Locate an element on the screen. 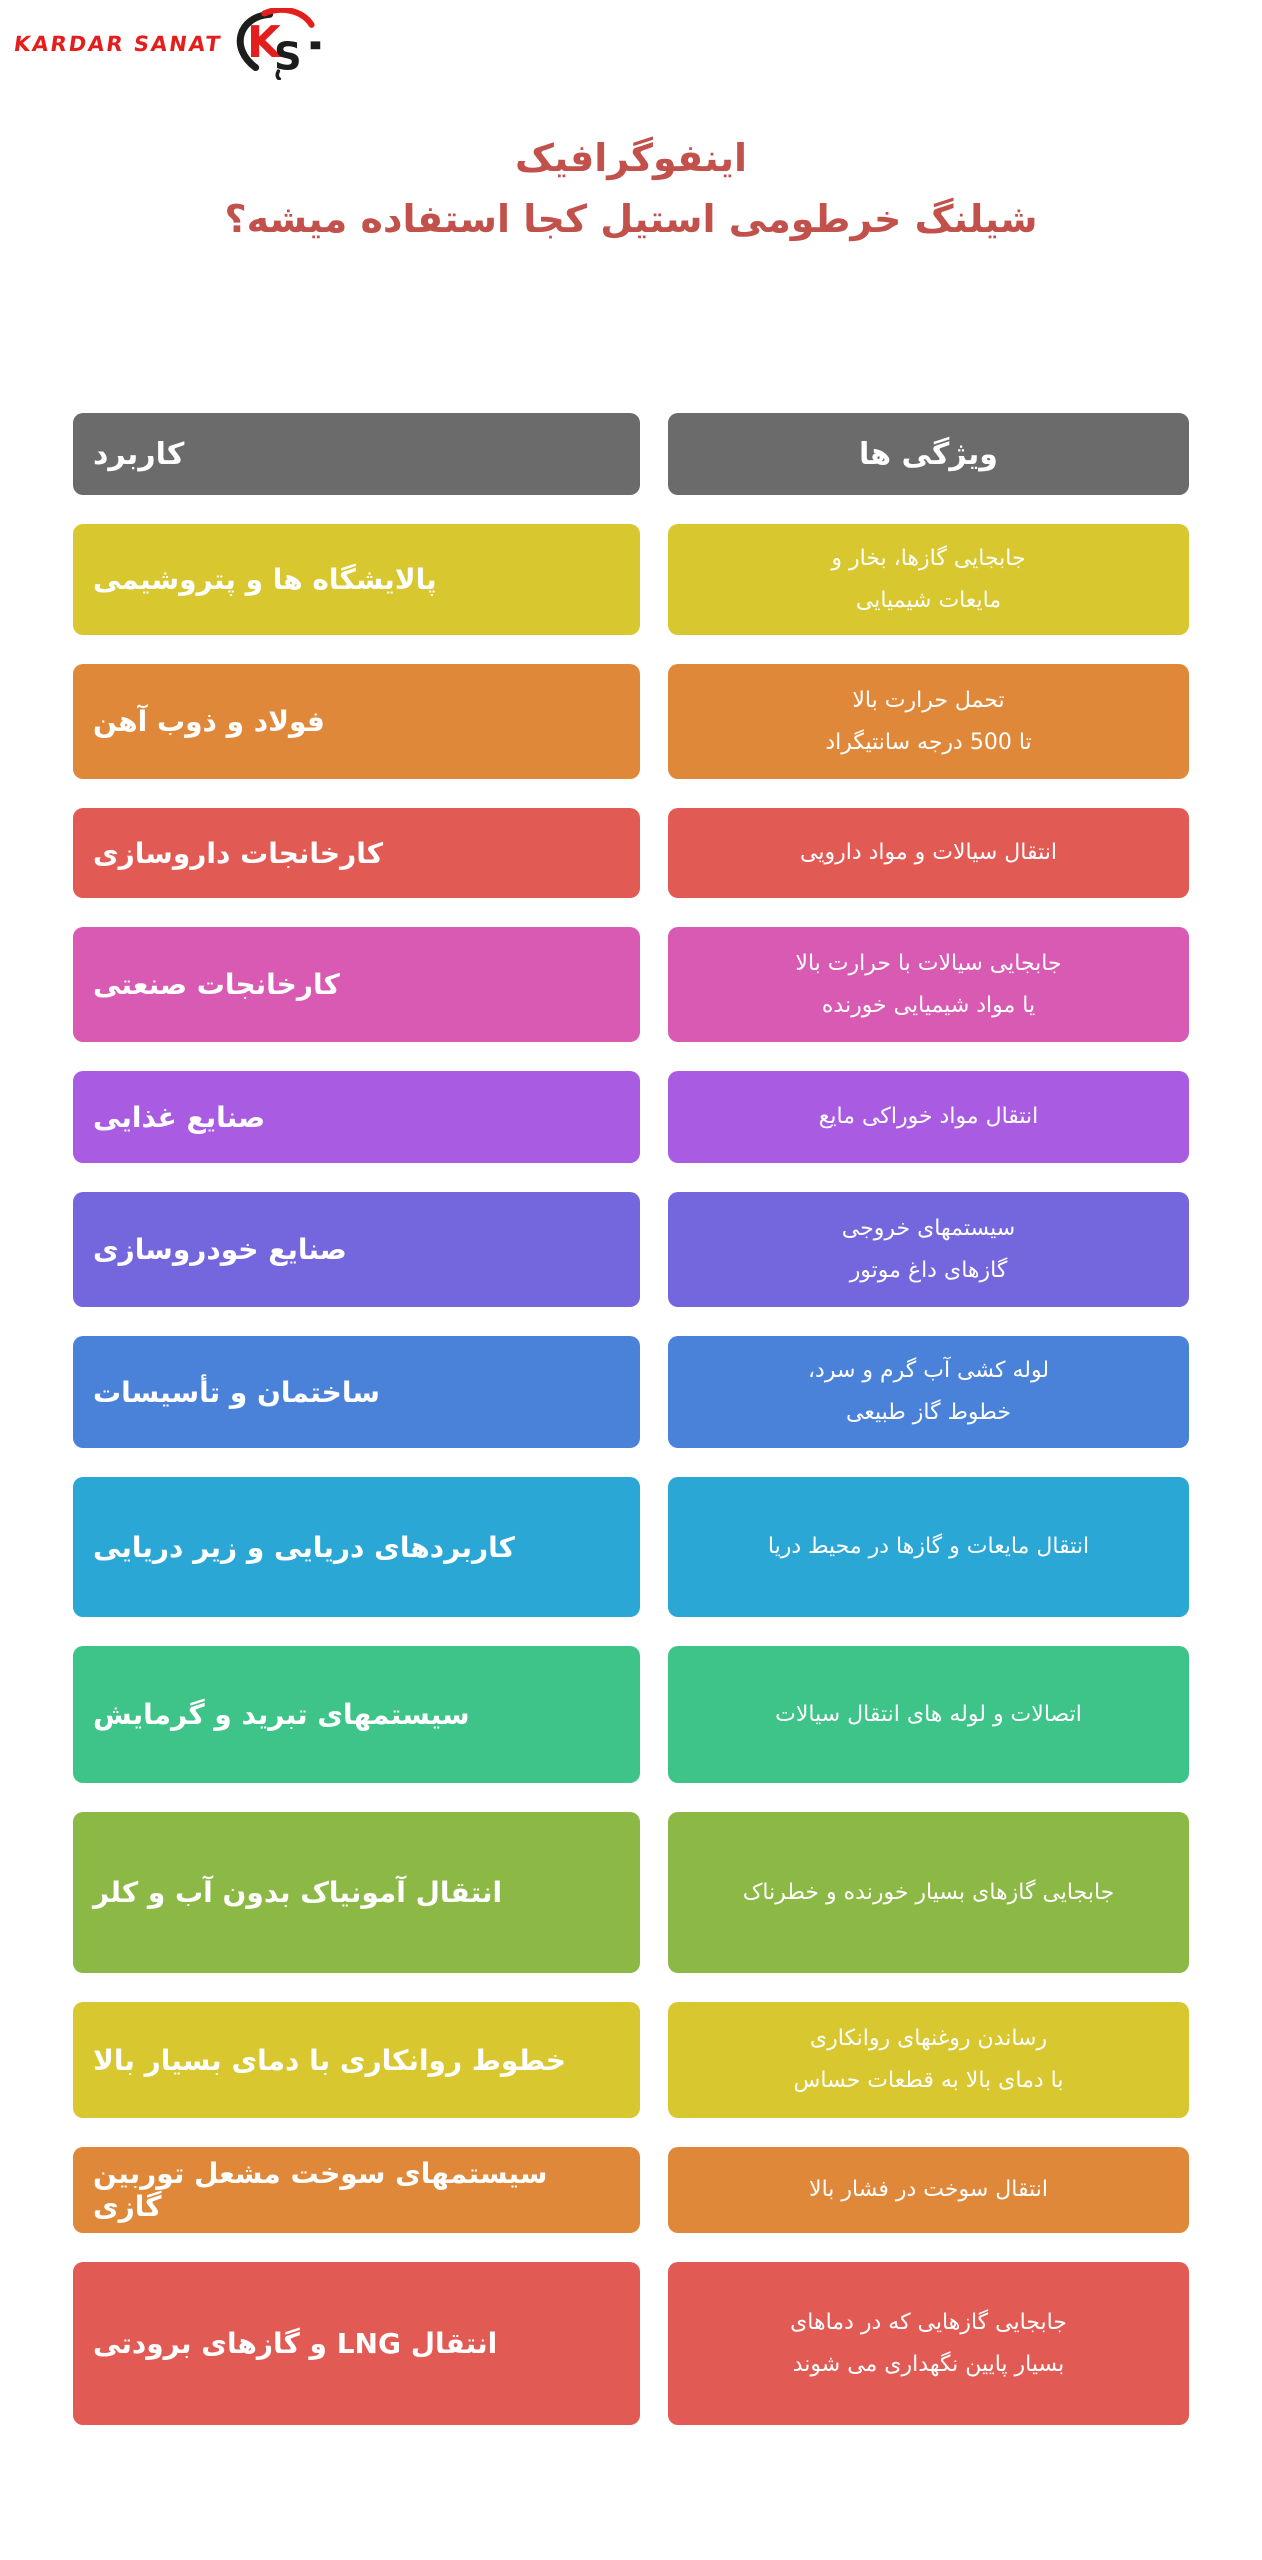 The width and height of the screenshot is (1262, 2560). feature-line: جابجایی گازها، بخار و is located at coordinates (928, 558).